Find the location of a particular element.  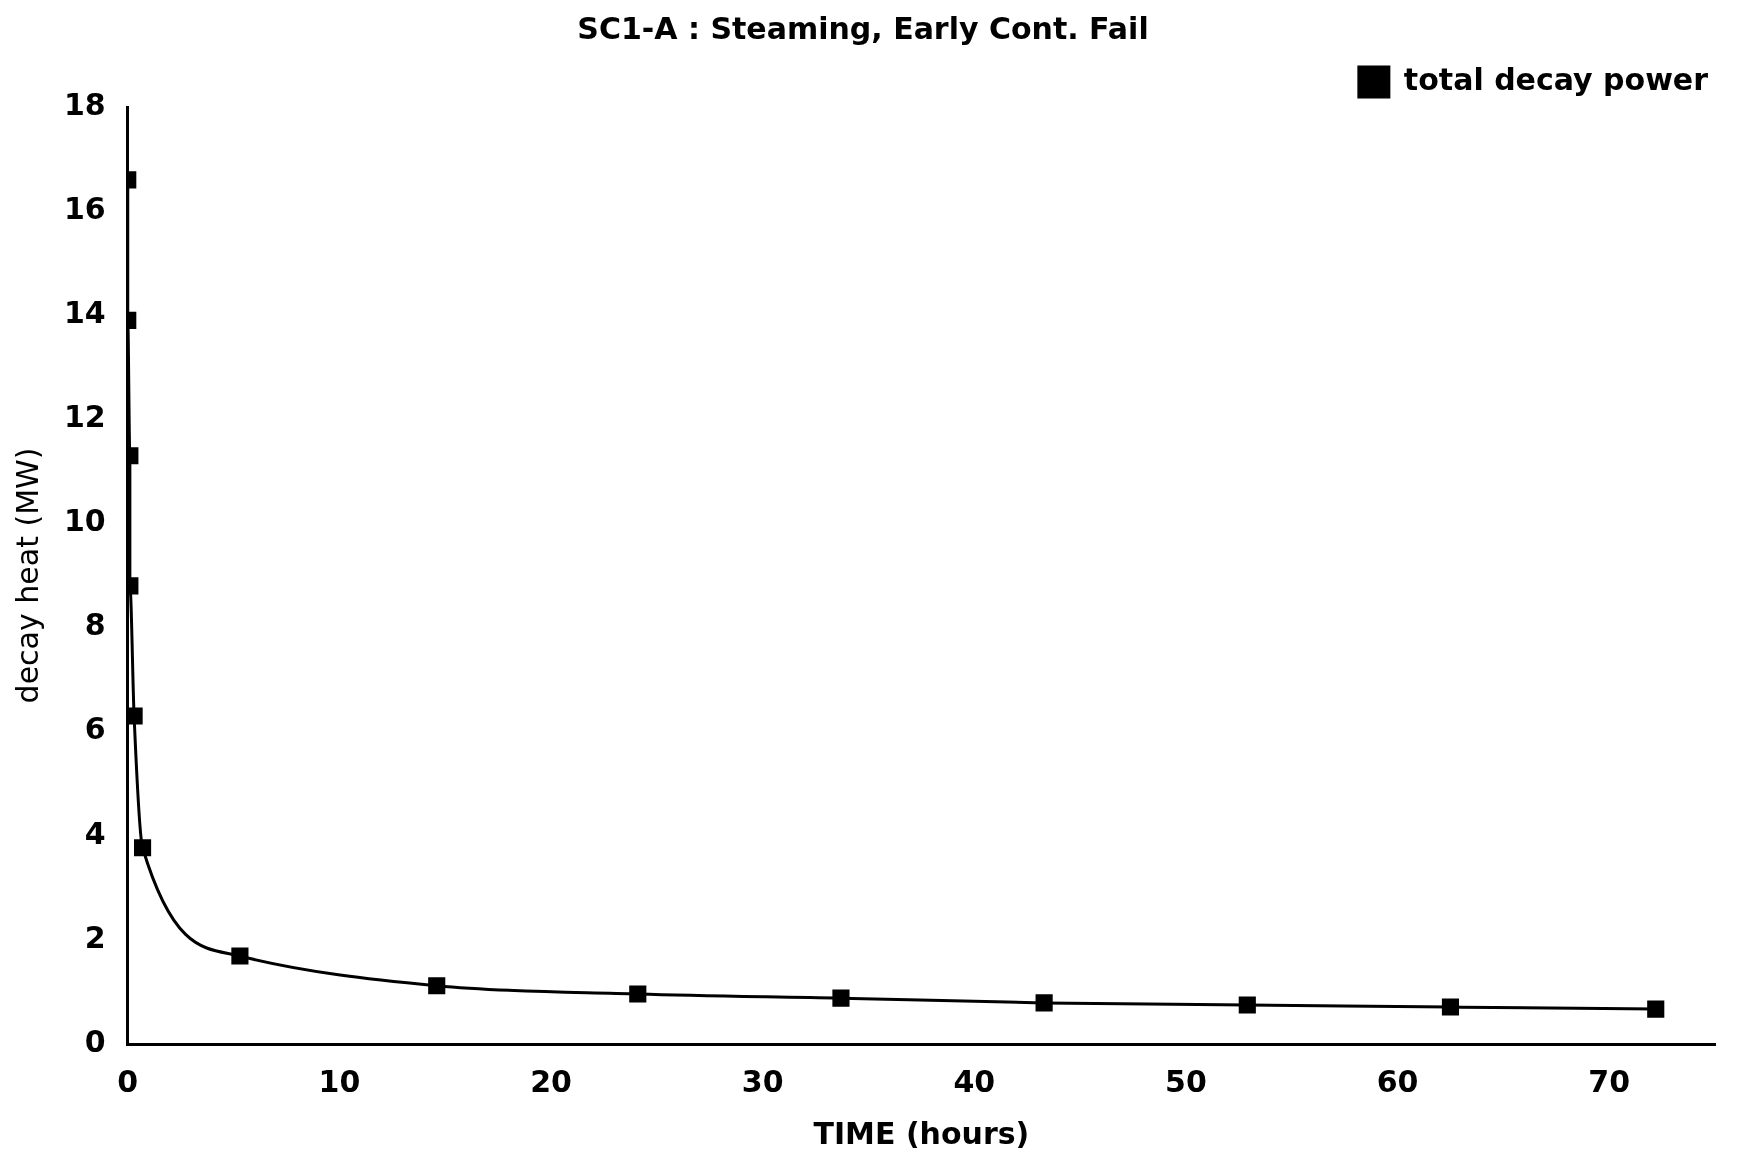

y-tick-label: 8 is located at coordinates (95, 625).